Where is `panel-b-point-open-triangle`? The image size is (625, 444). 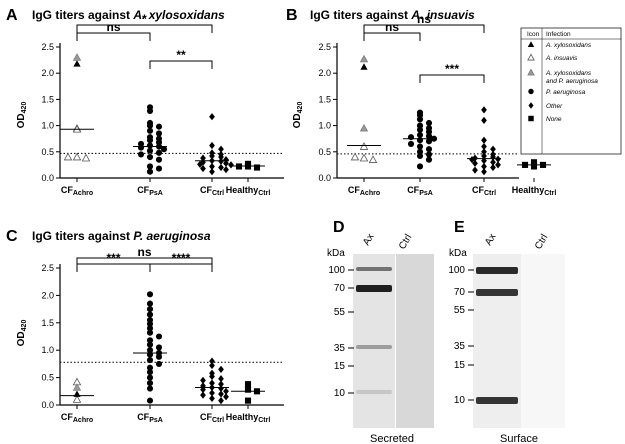
panel-b-point-open-triangle is located at coordinates (364, 146).